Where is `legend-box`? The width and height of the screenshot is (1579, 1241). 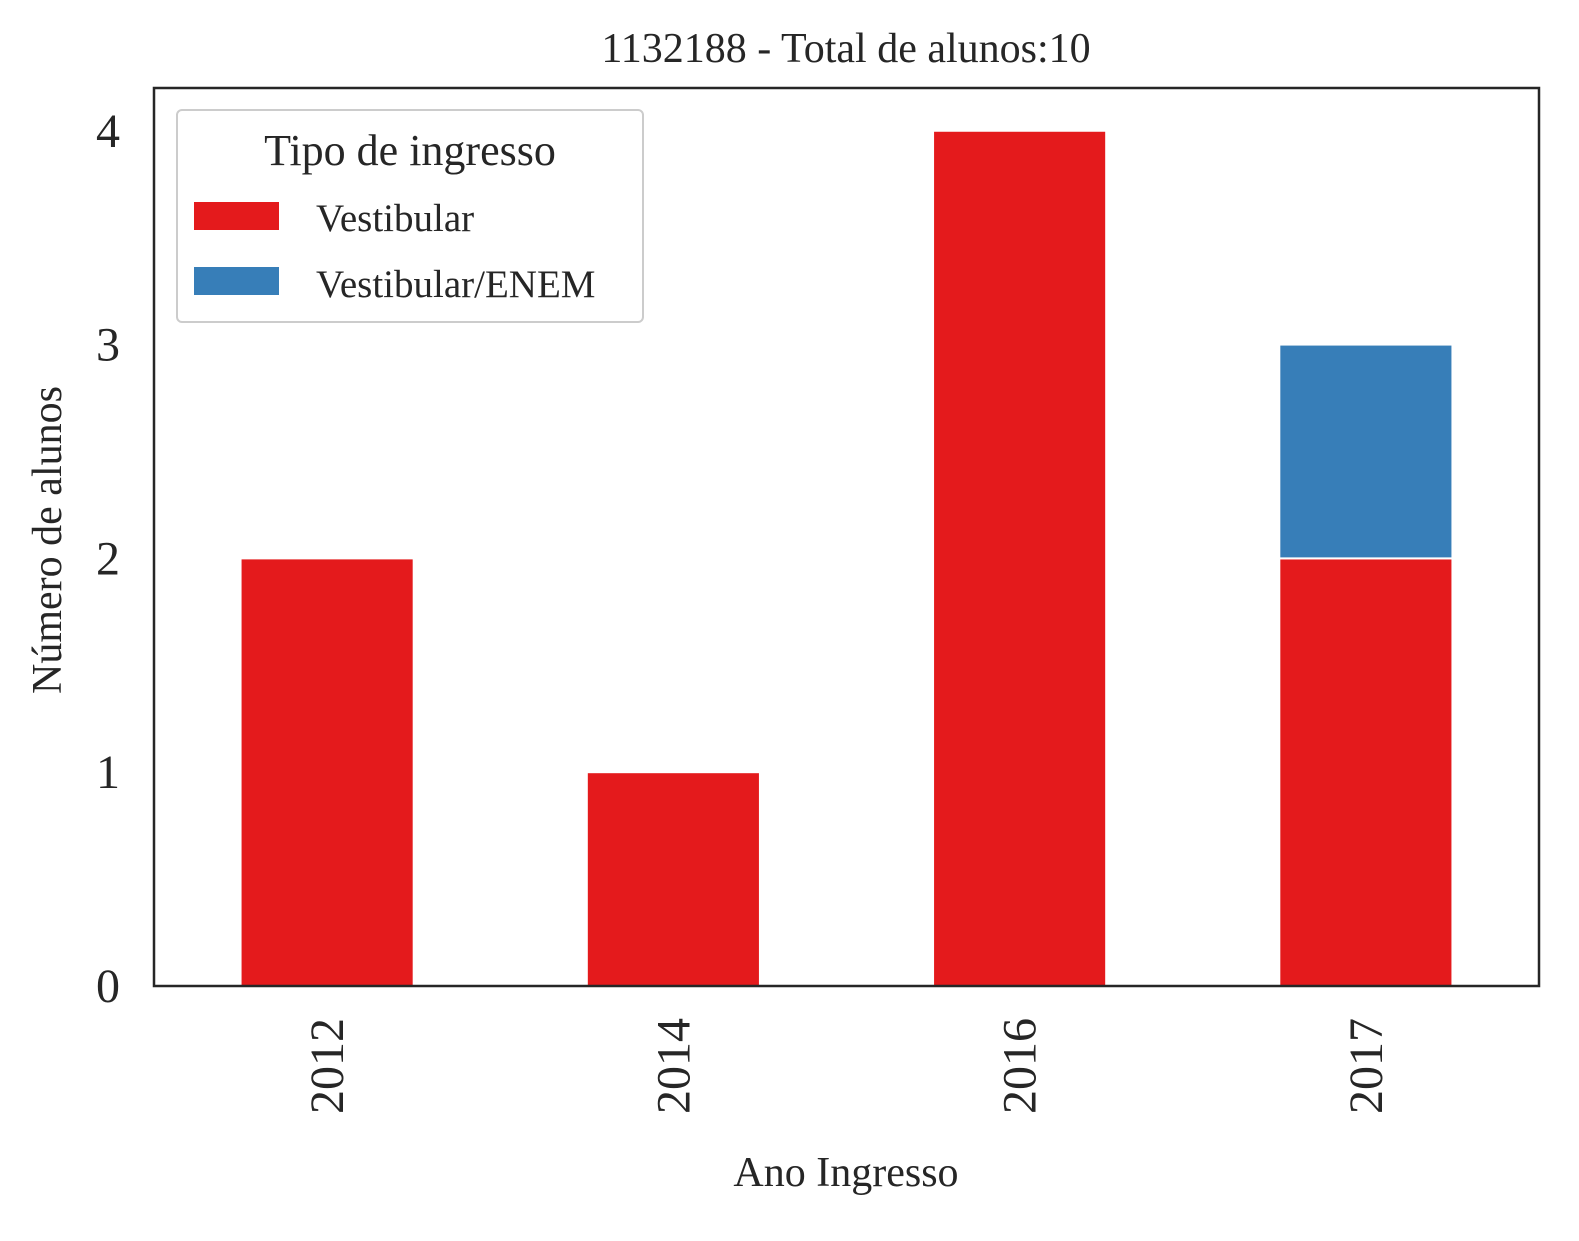 legend-box is located at coordinates (410, 216).